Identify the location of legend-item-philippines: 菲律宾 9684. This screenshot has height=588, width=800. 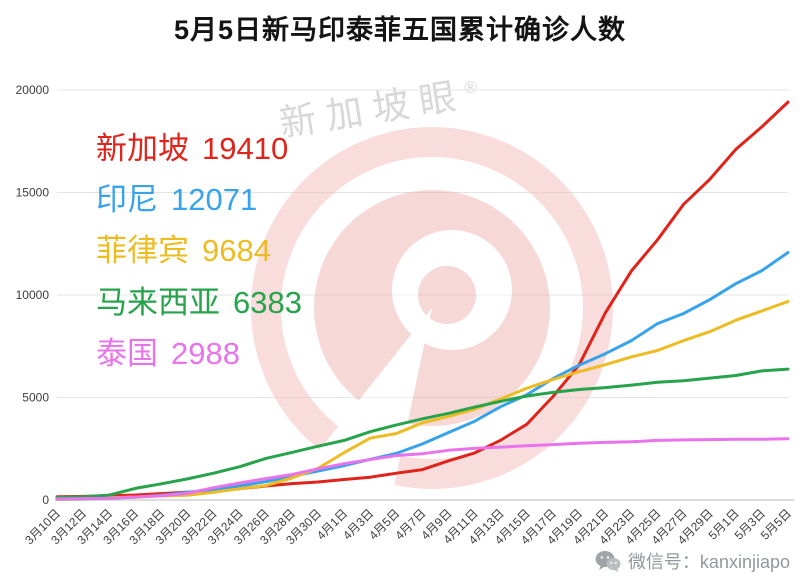
(199, 250).